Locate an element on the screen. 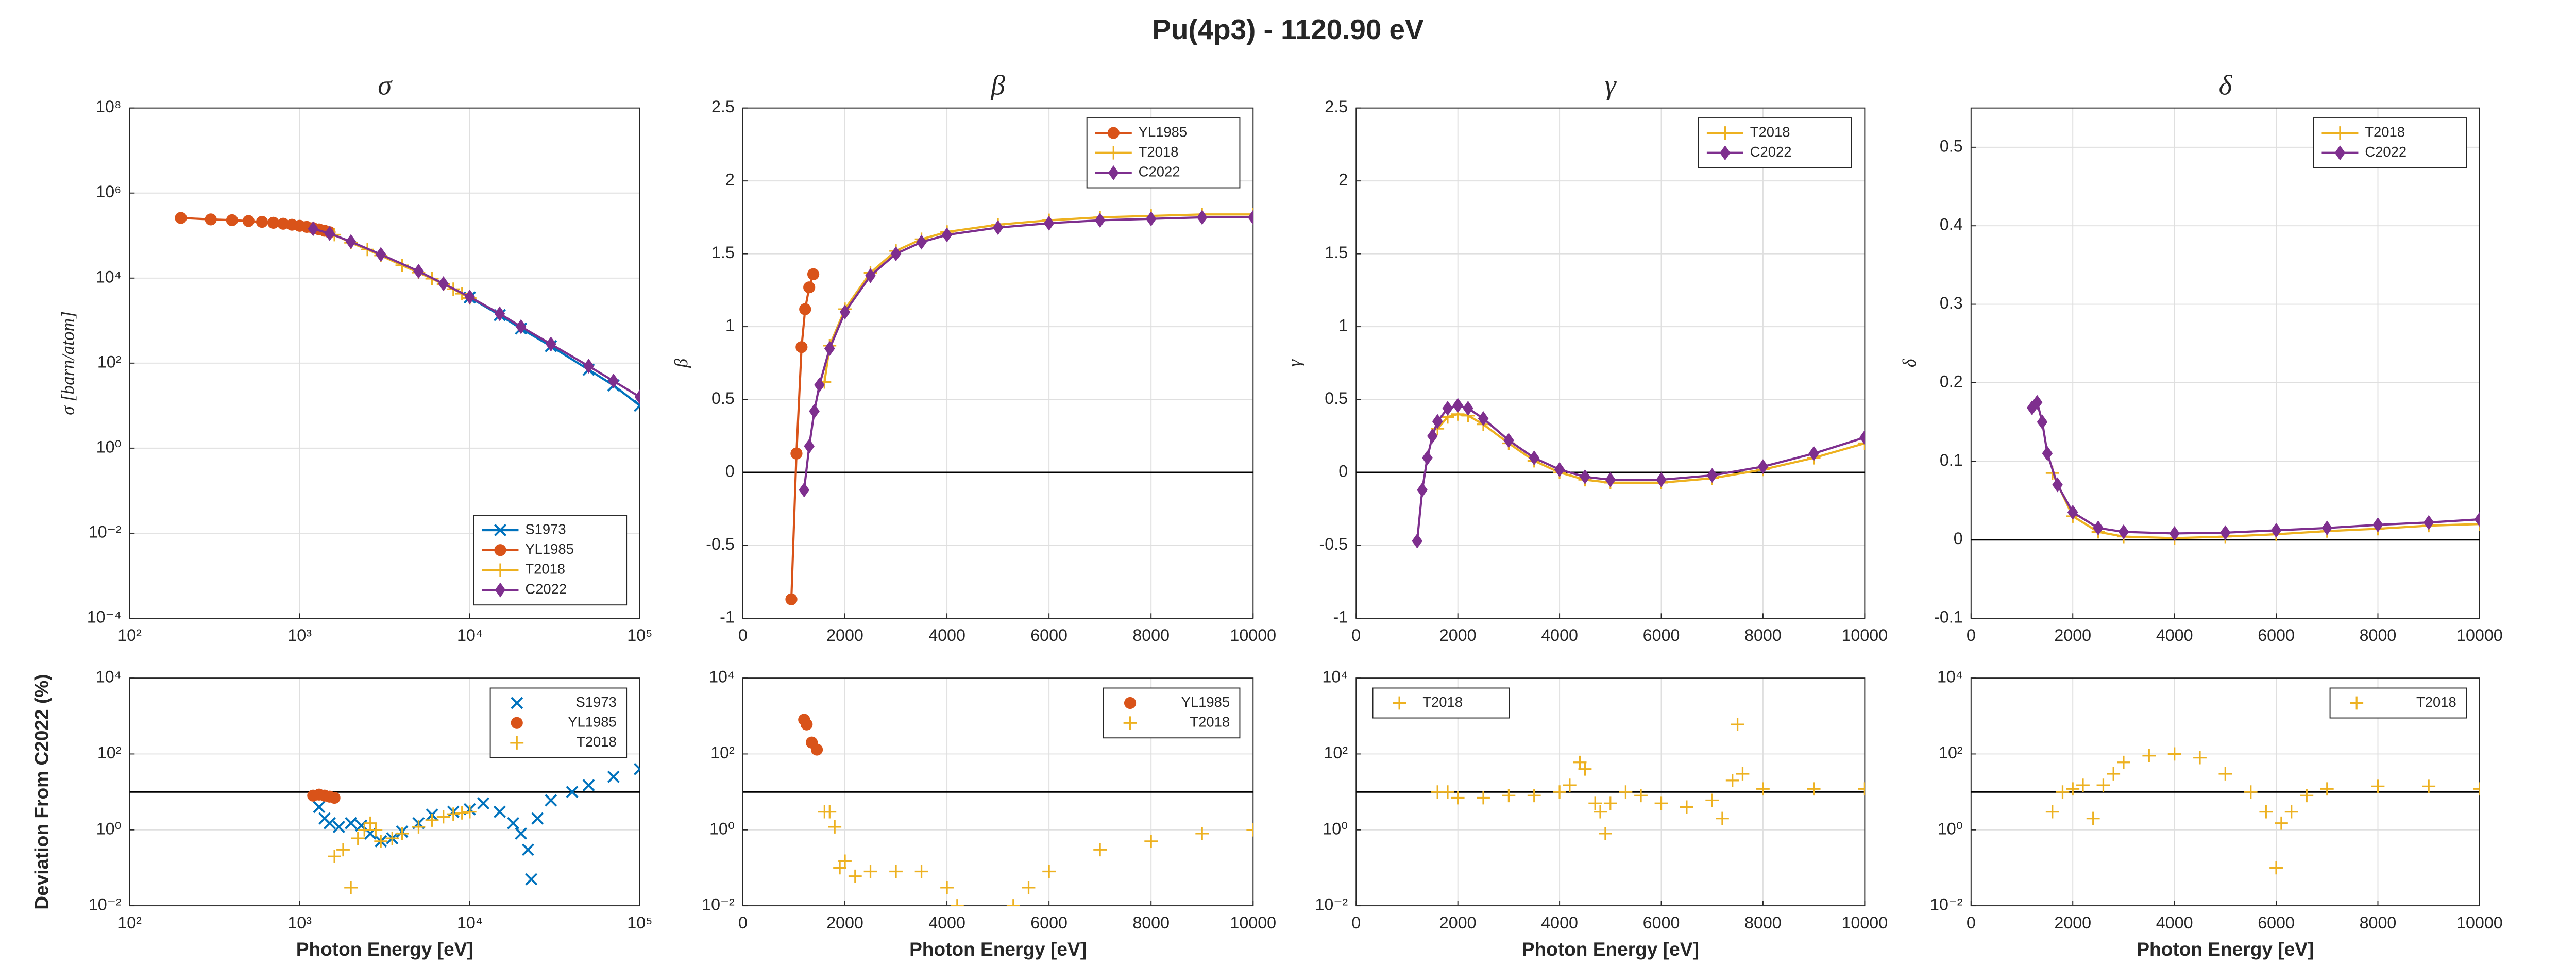 The height and width of the screenshot is (966, 2576). legend-label: S1973 is located at coordinates (596, 702).